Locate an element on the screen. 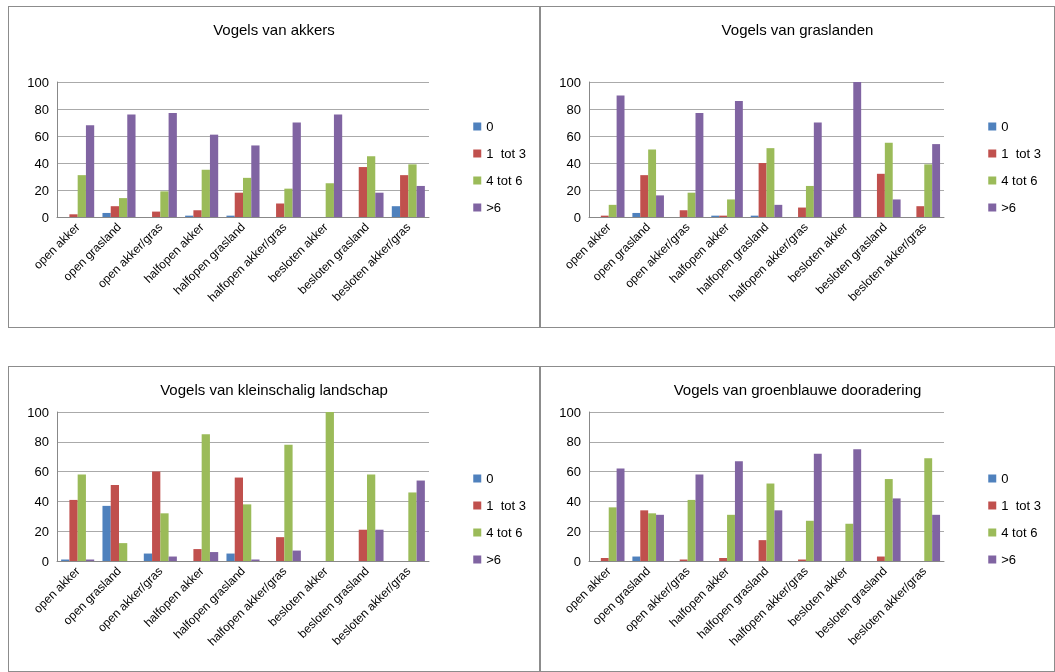  chart-title: Vogels van kleinschalig landschap is located at coordinates (274, 389).